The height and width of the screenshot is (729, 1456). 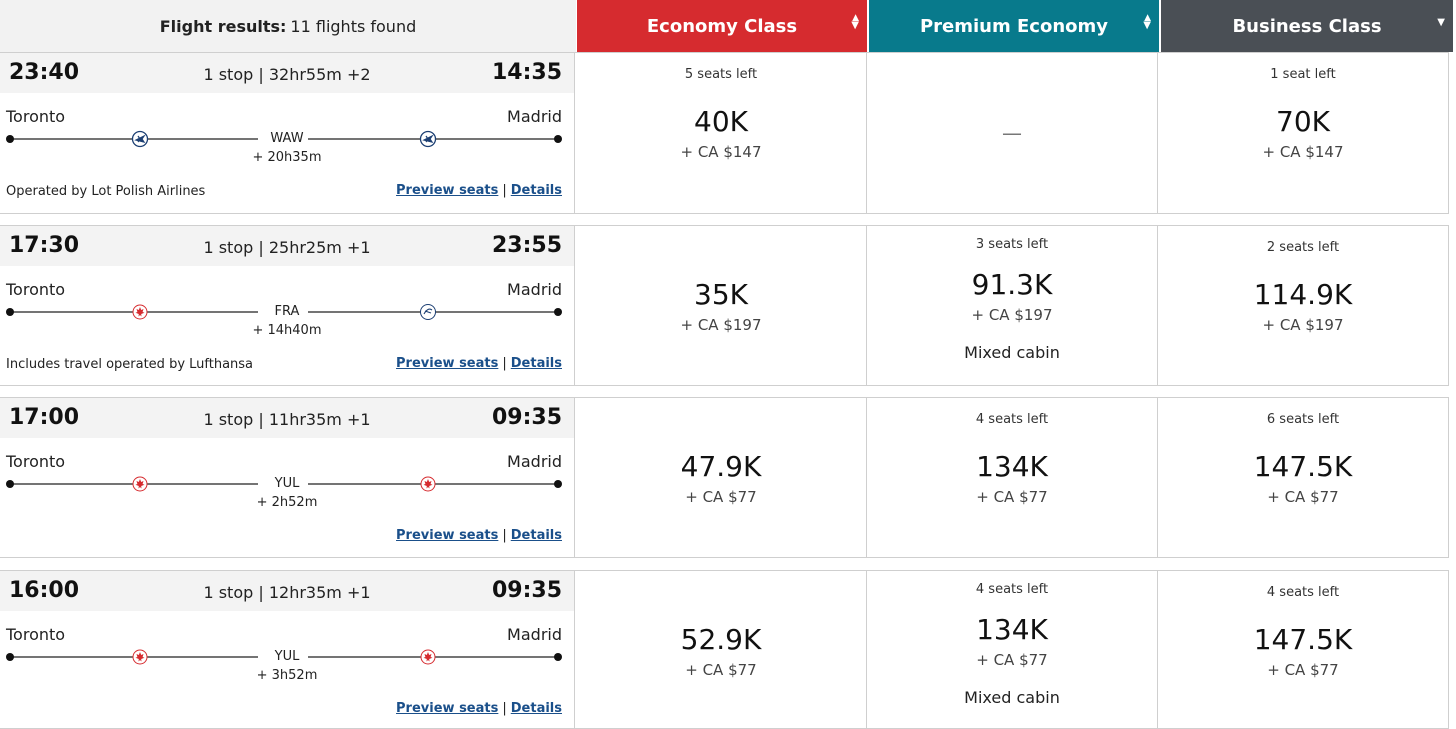 What do you see at coordinates (1012, 244) in the screenshot?
I see `seats-left: 3 seats left` at bounding box center [1012, 244].